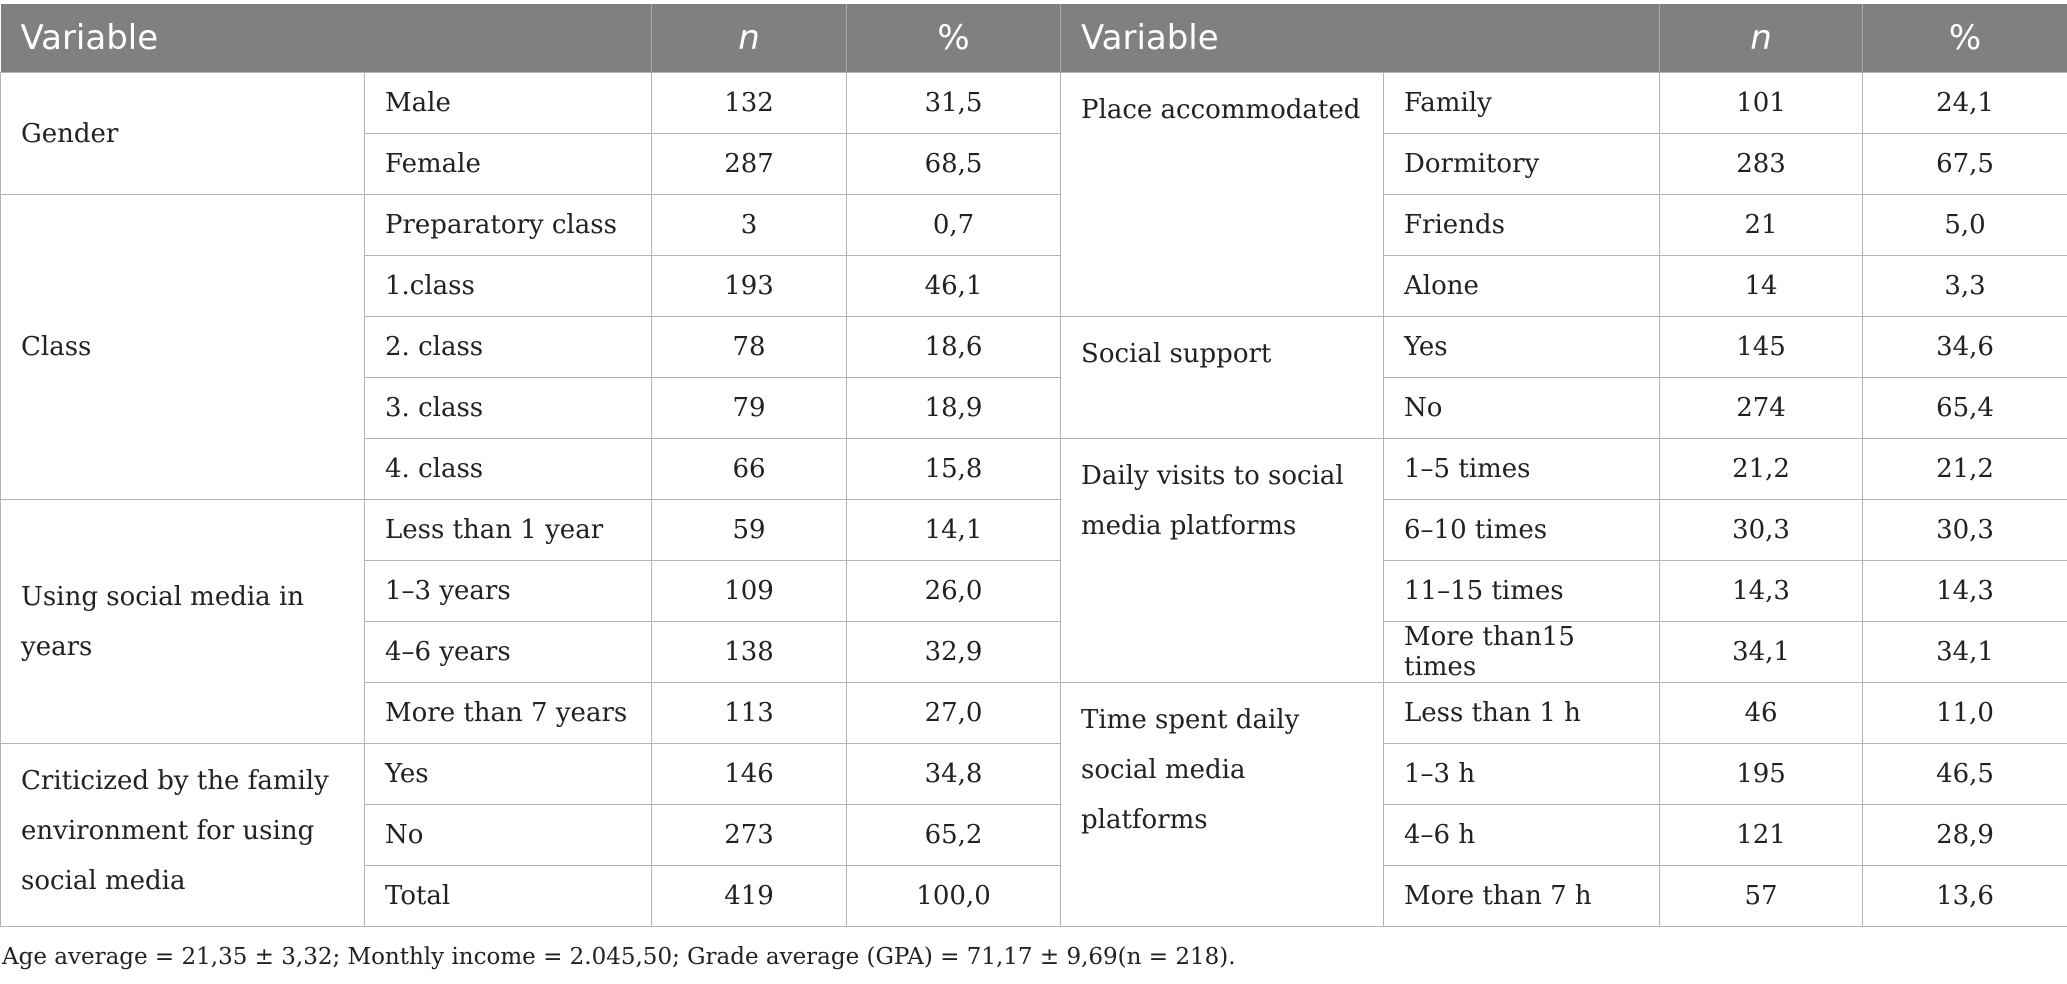 The image size is (2067, 984). Describe the element at coordinates (749, 774) in the screenshot. I see `n-cell: 146` at that location.